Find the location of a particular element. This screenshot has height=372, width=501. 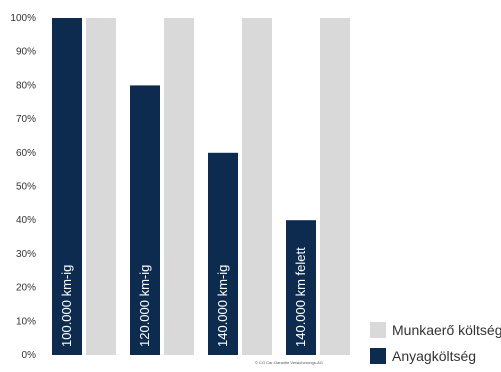

y-tick-label: 0% is located at coordinates (29, 355).